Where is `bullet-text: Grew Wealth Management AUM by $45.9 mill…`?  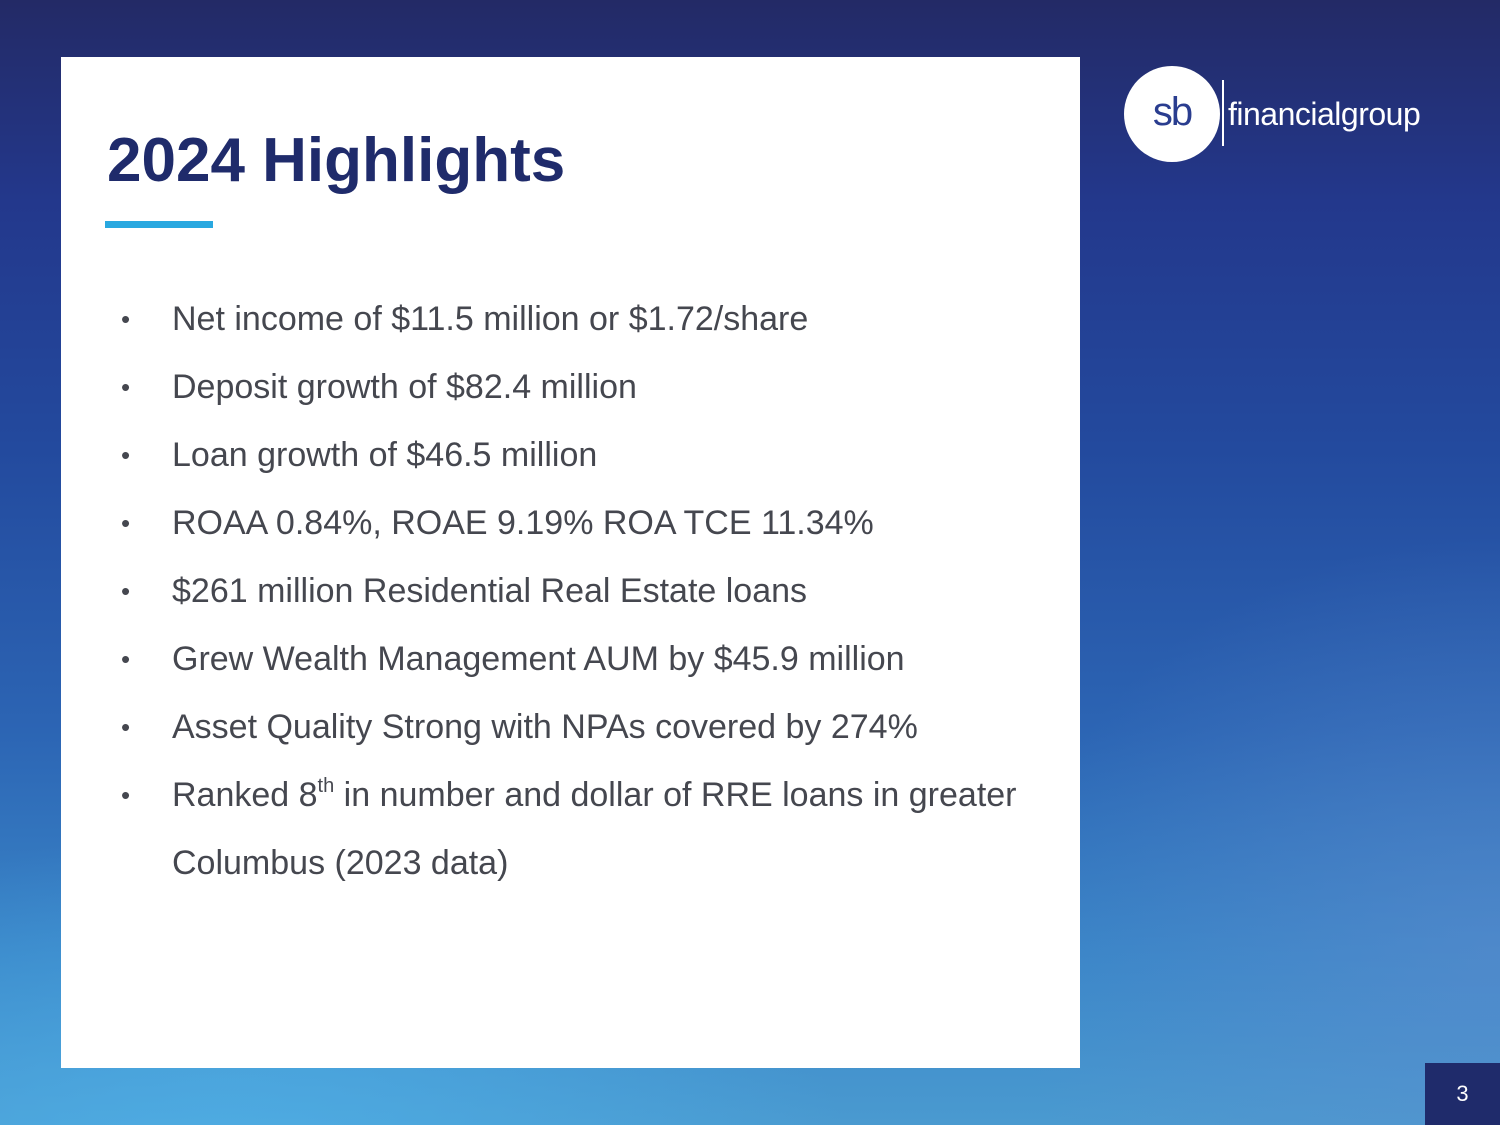 bullet-text: Grew Wealth Management AUM by $45.9 mill… is located at coordinates (538, 659).